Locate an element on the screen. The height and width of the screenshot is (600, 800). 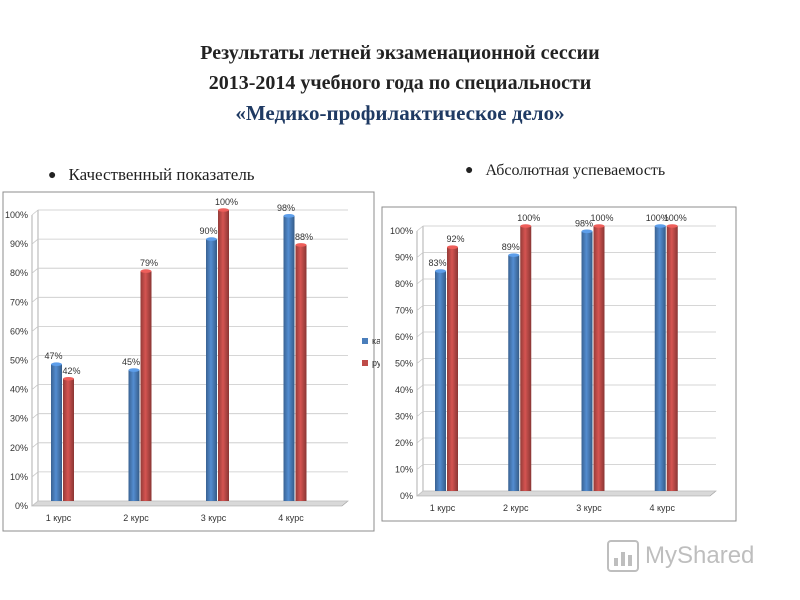
legend-swatch-каз is located at coordinates (365, 341).